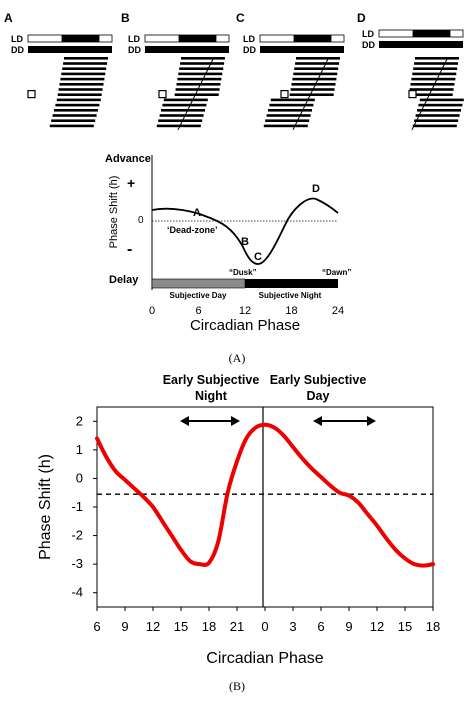 Image resolution: width=474 pixels, height=702 pixels. Describe the element at coordinates (141, 220) in the screenshot. I see `zero-tick-label: 0` at that location.